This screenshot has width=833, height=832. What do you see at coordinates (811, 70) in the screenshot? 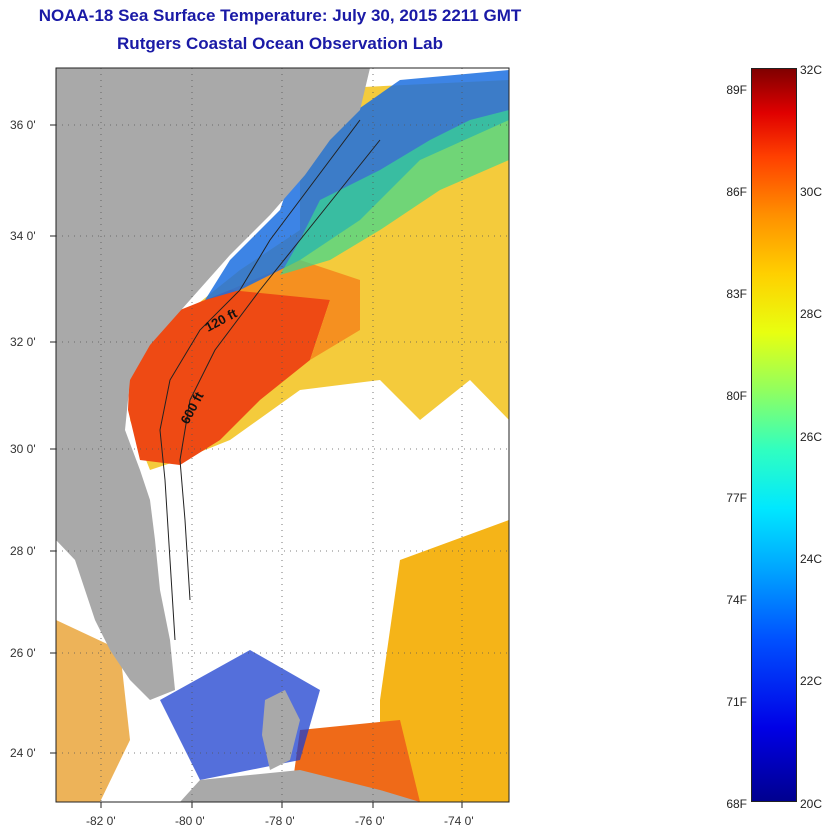
I see `colorbar-c-32: 32C` at bounding box center [811, 70].